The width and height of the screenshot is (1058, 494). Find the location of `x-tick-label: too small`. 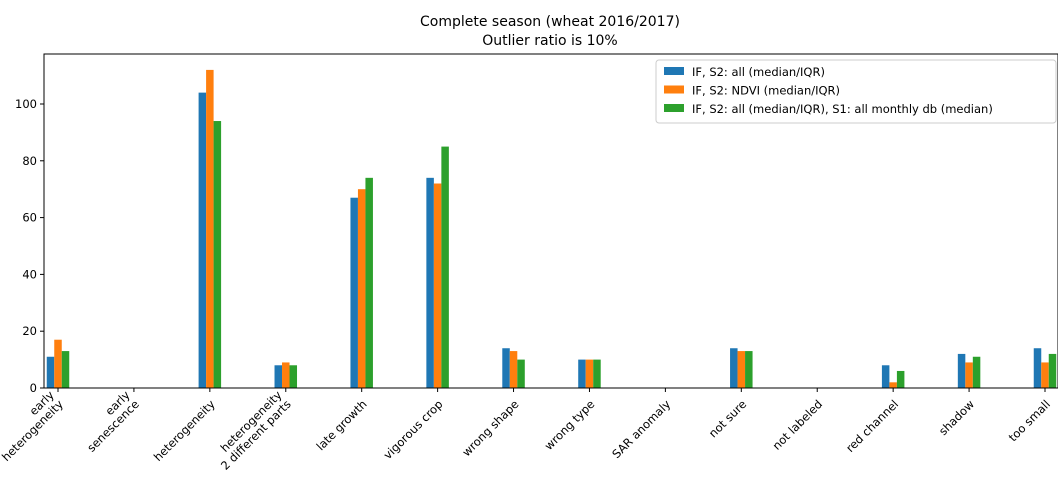

x-tick-label: too small is located at coordinates (1029, 420).